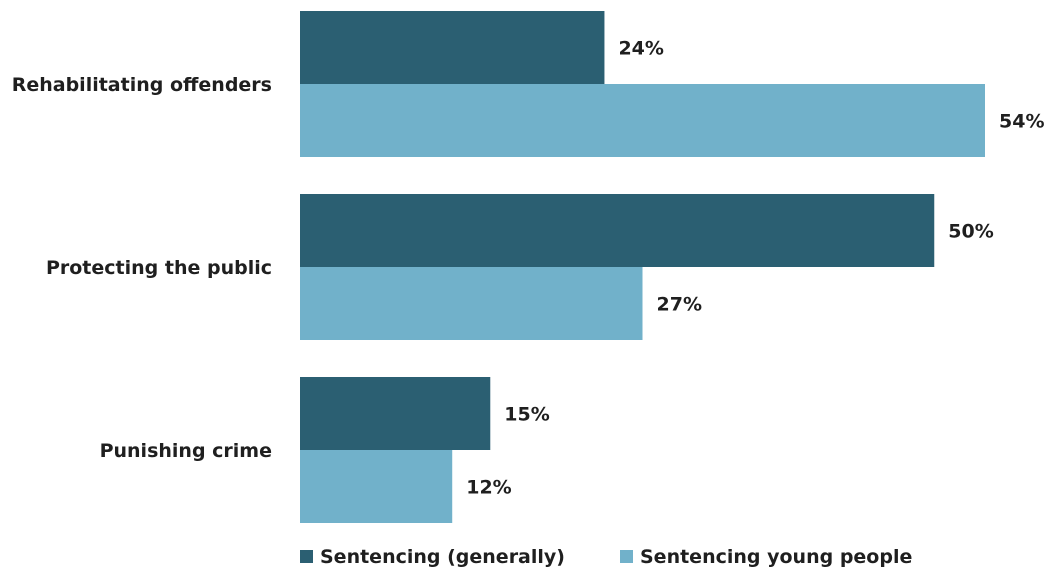 This screenshot has width=1046, height=578. Describe the element at coordinates (186, 451) in the screenshot. I see `category-label-punishing-crime: Punishing crime` at that location.